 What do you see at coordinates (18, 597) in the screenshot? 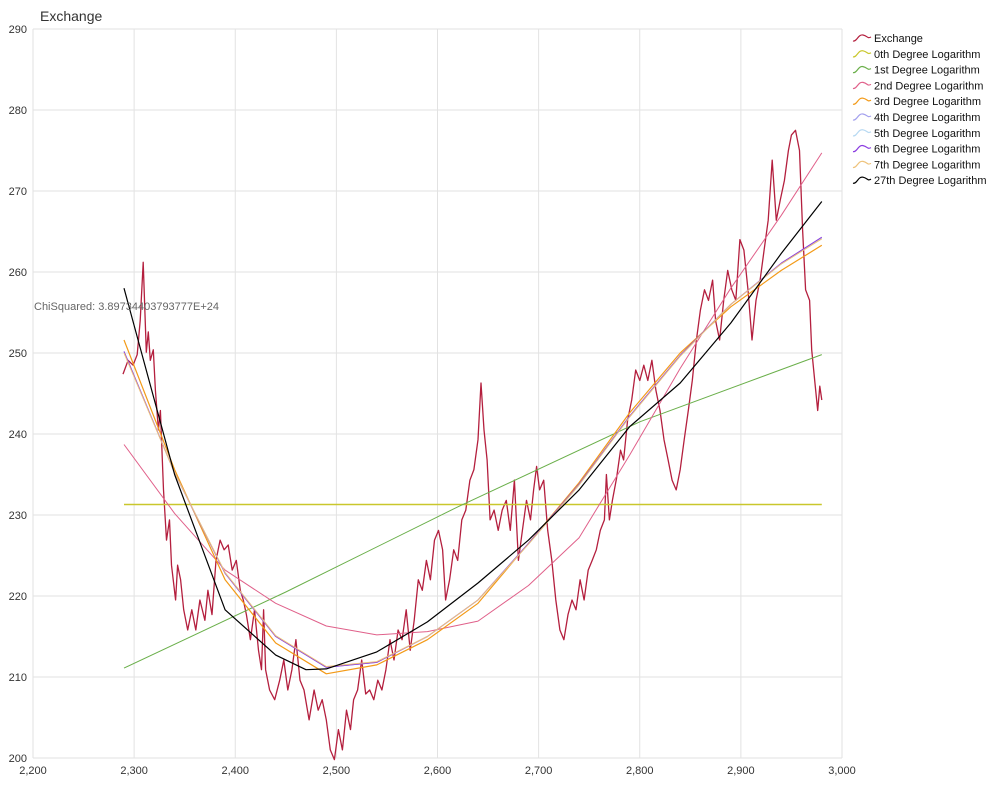
I see `y-tick-label: 220` at bounding box center [18, 597].